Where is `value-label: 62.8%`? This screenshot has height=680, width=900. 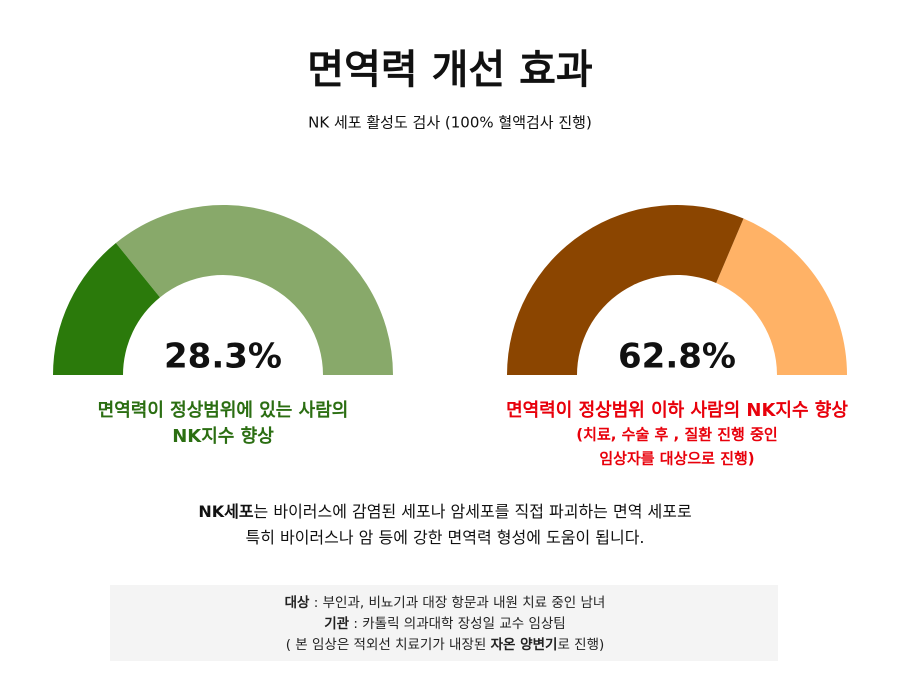
value-label: 62.8% is located at coordinates (677, 357).